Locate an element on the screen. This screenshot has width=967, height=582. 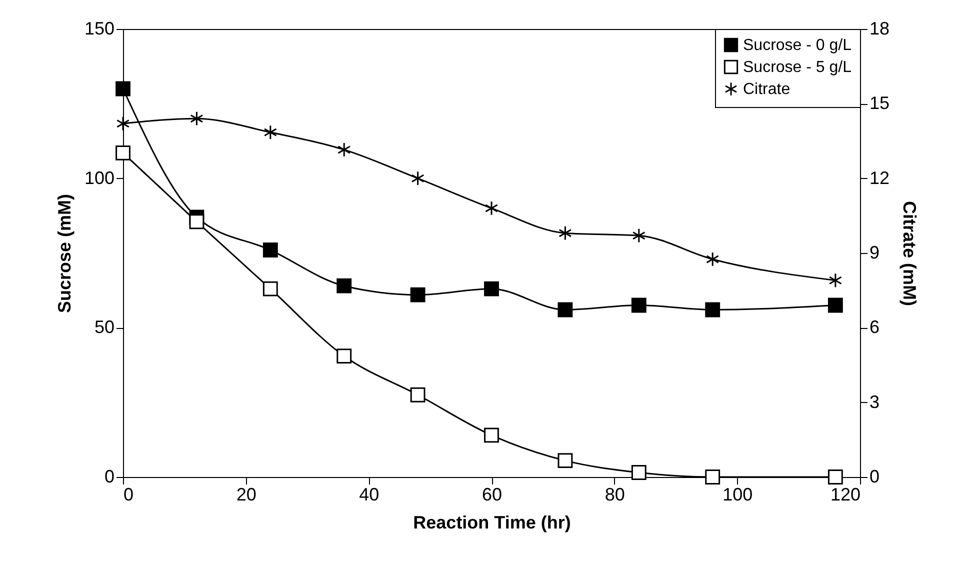
y2-tick-label: 12 is located at coordinates (880, 178).